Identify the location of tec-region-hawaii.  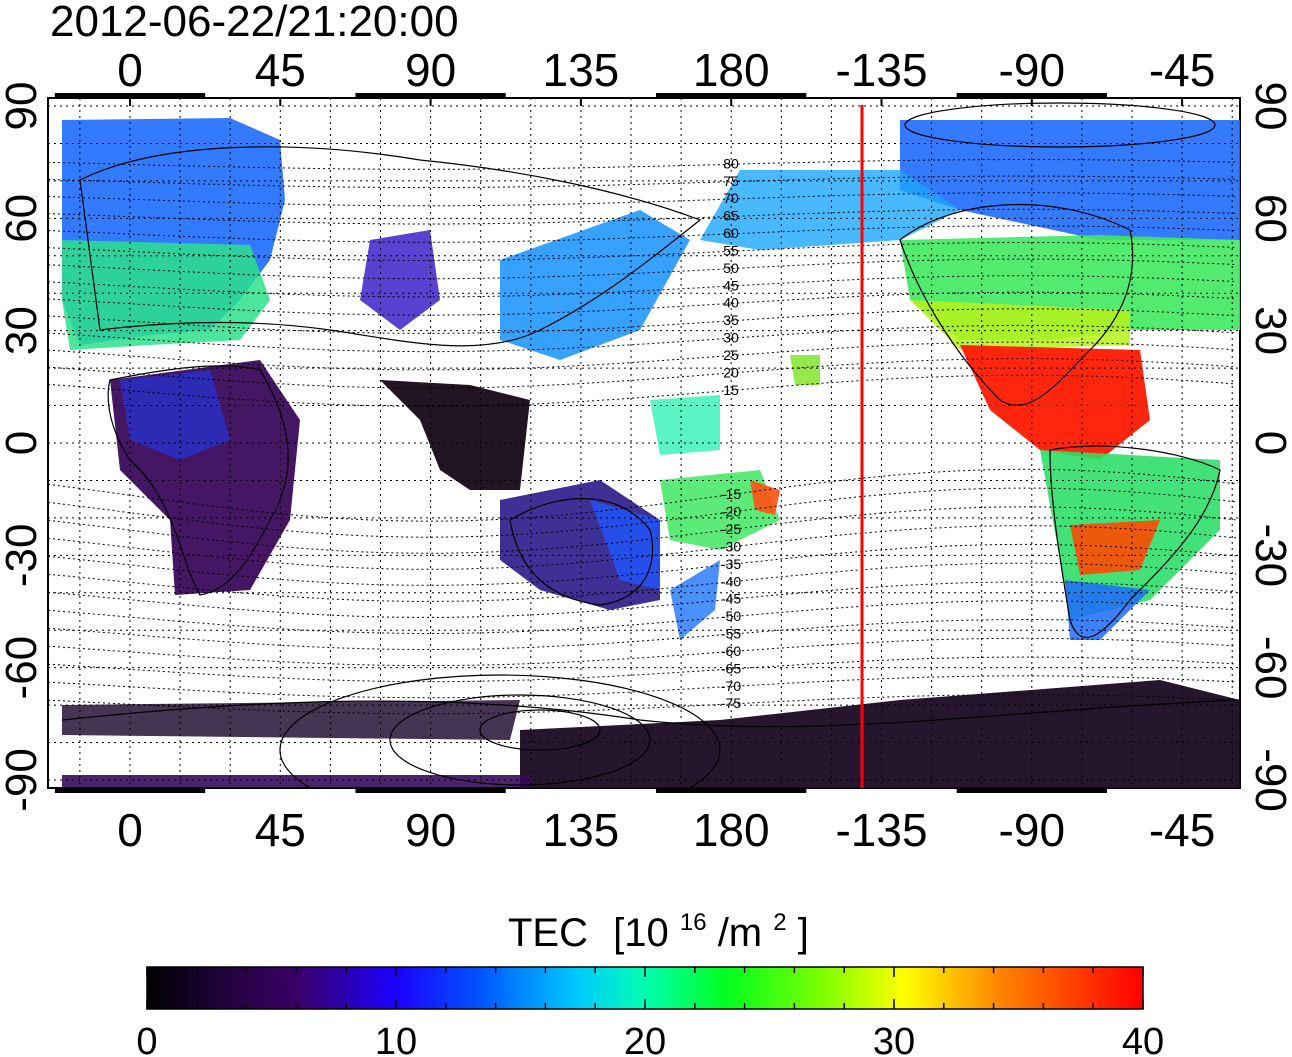
(805, 370).